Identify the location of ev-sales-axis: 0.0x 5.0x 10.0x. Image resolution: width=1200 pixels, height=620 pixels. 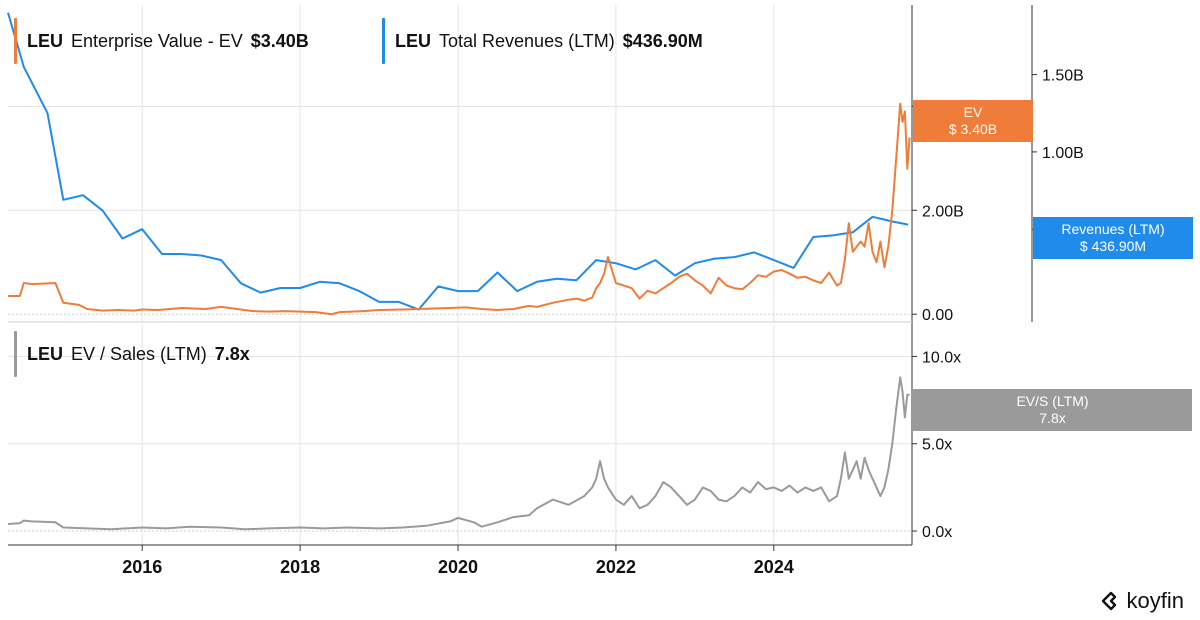
(936, 445).